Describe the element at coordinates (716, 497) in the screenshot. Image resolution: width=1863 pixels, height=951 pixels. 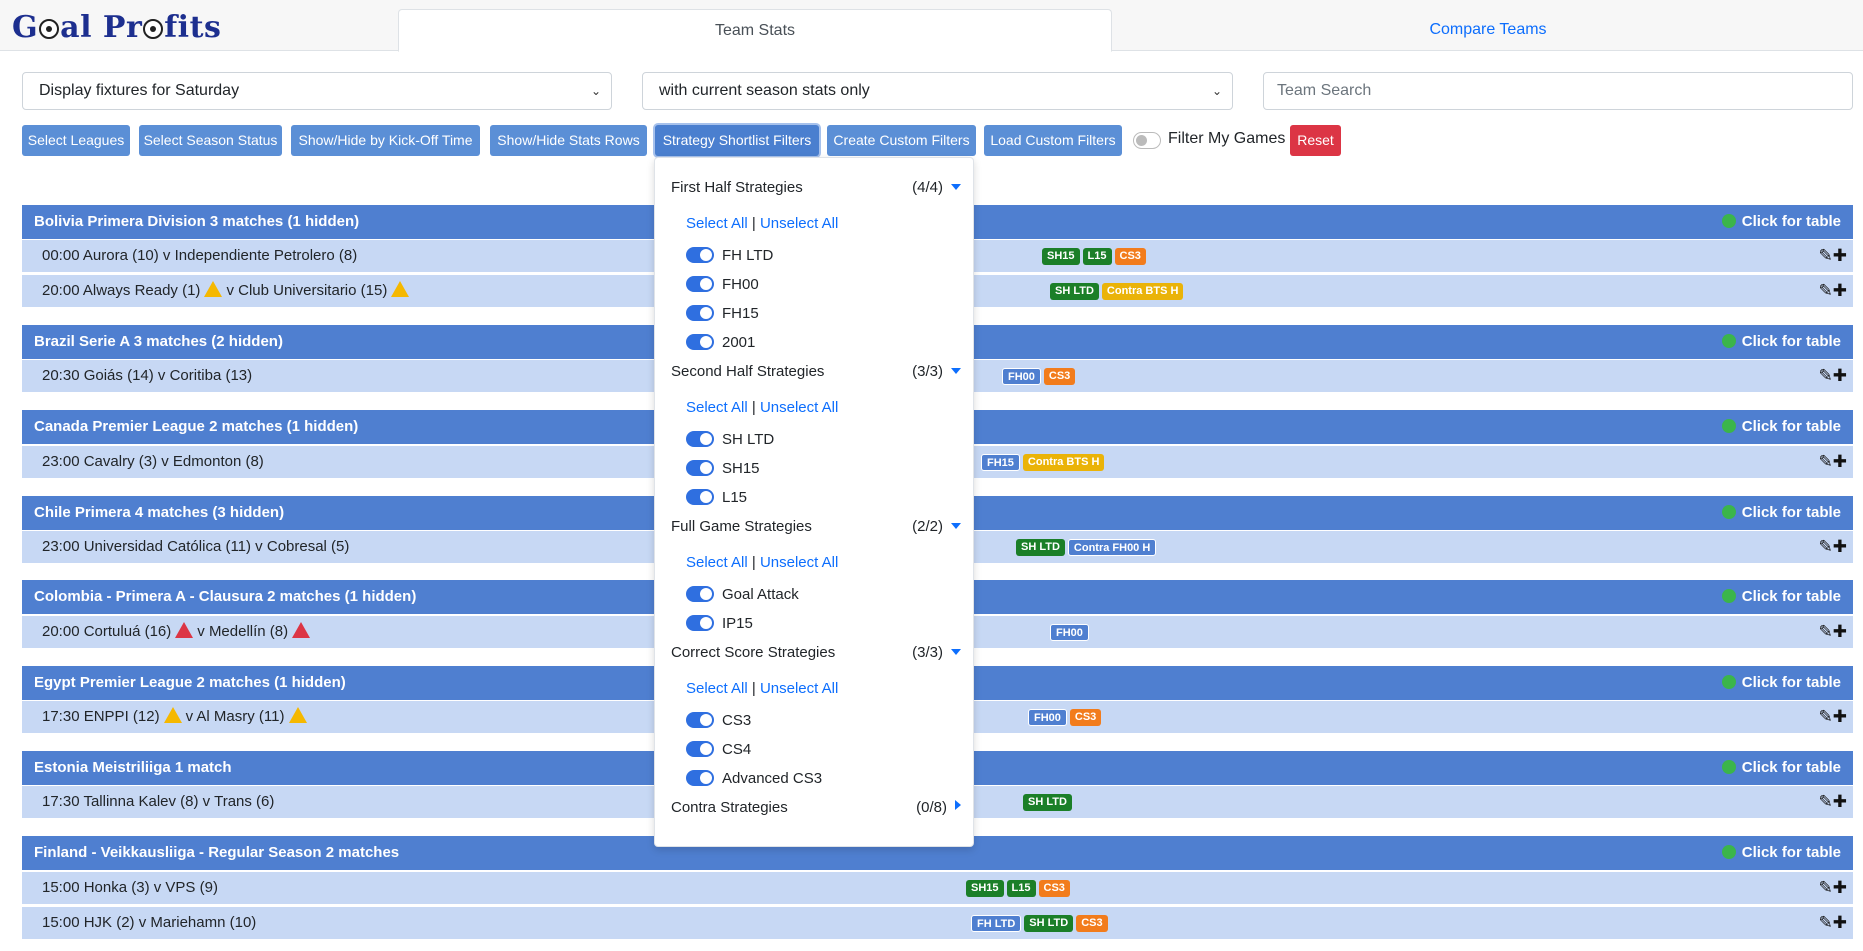
I see `strategy-option: L15` at that location.